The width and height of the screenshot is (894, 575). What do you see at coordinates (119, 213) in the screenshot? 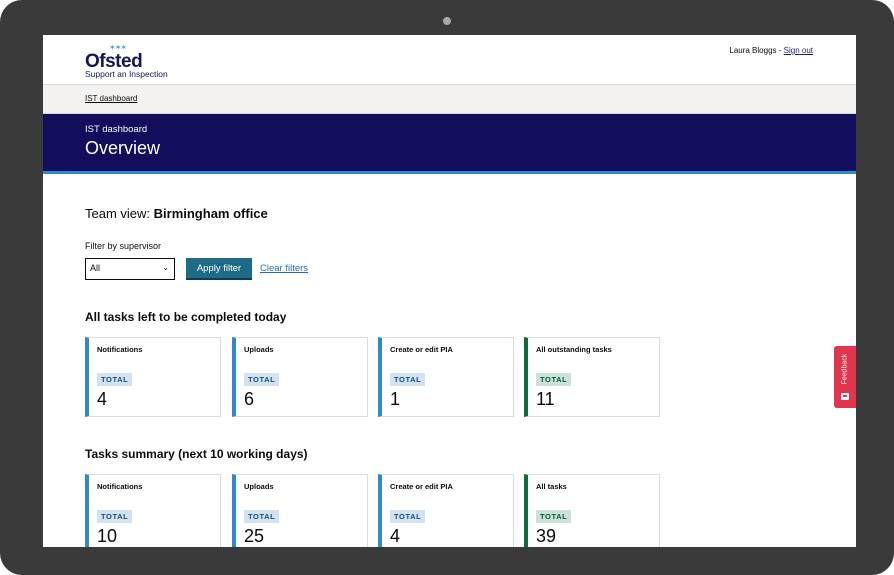
I see `team-view-prefix: Team view:` at bounding box center [119, 213].